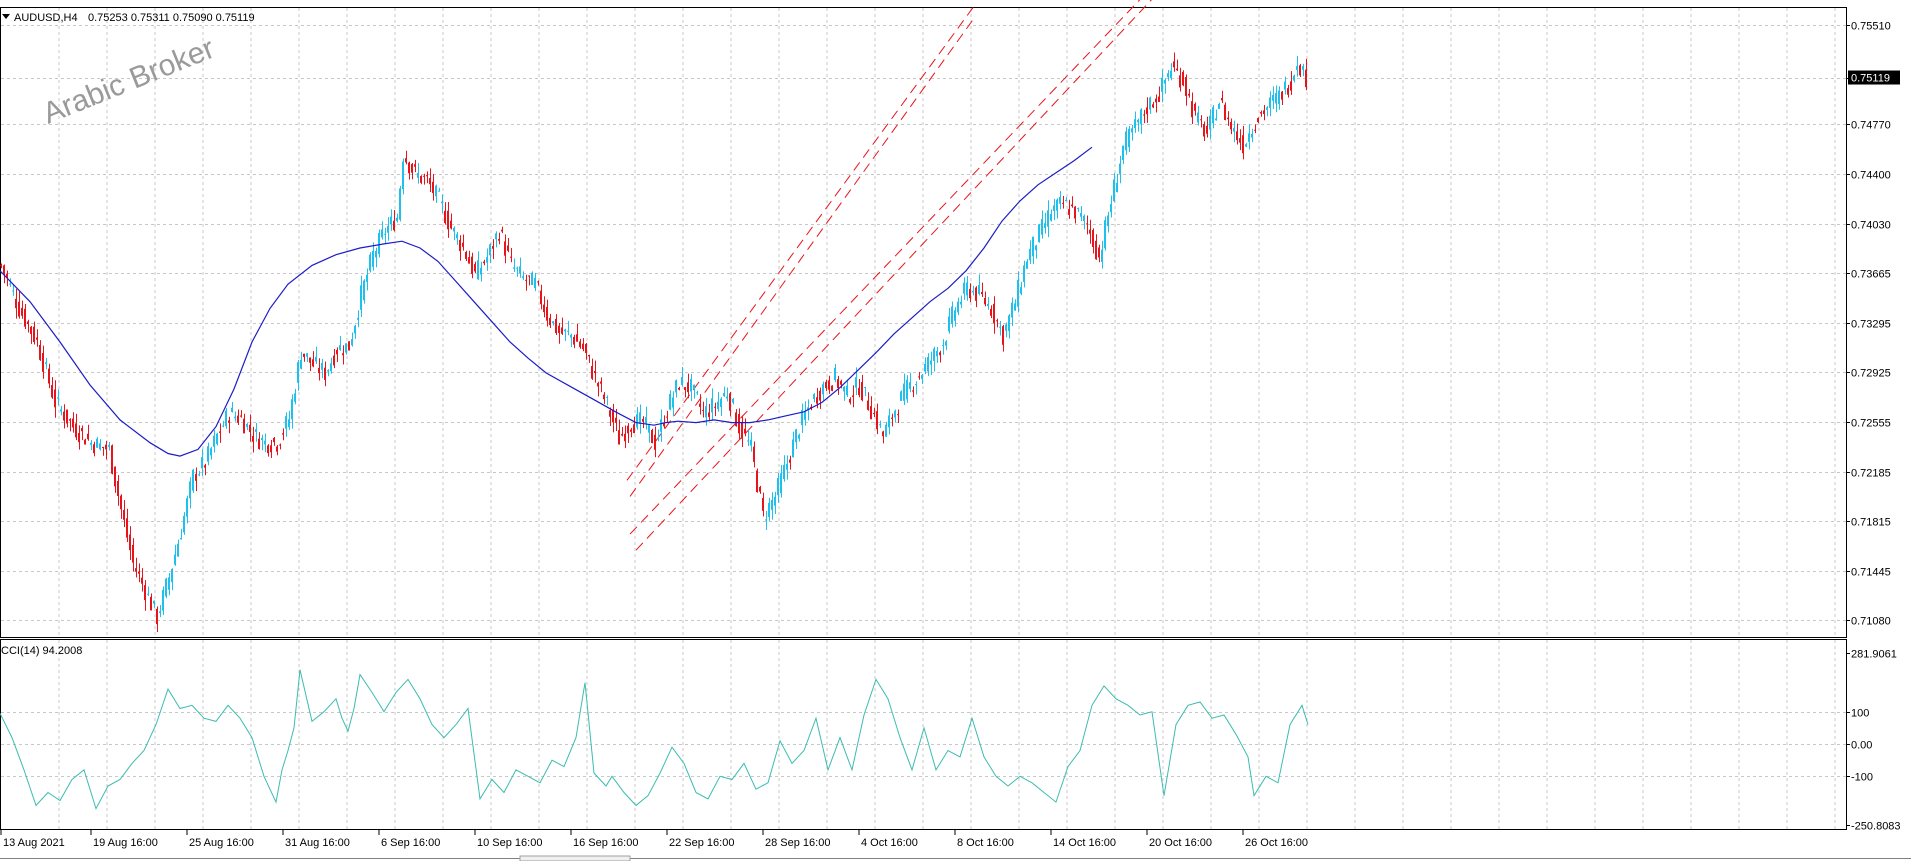 Image resolution: width=1911 pixels, height=866 pixels. Describe the element at coordinates (317, 843) in the screenshot. I see `time-tick-label: 31 Aug 16:00` at that location.